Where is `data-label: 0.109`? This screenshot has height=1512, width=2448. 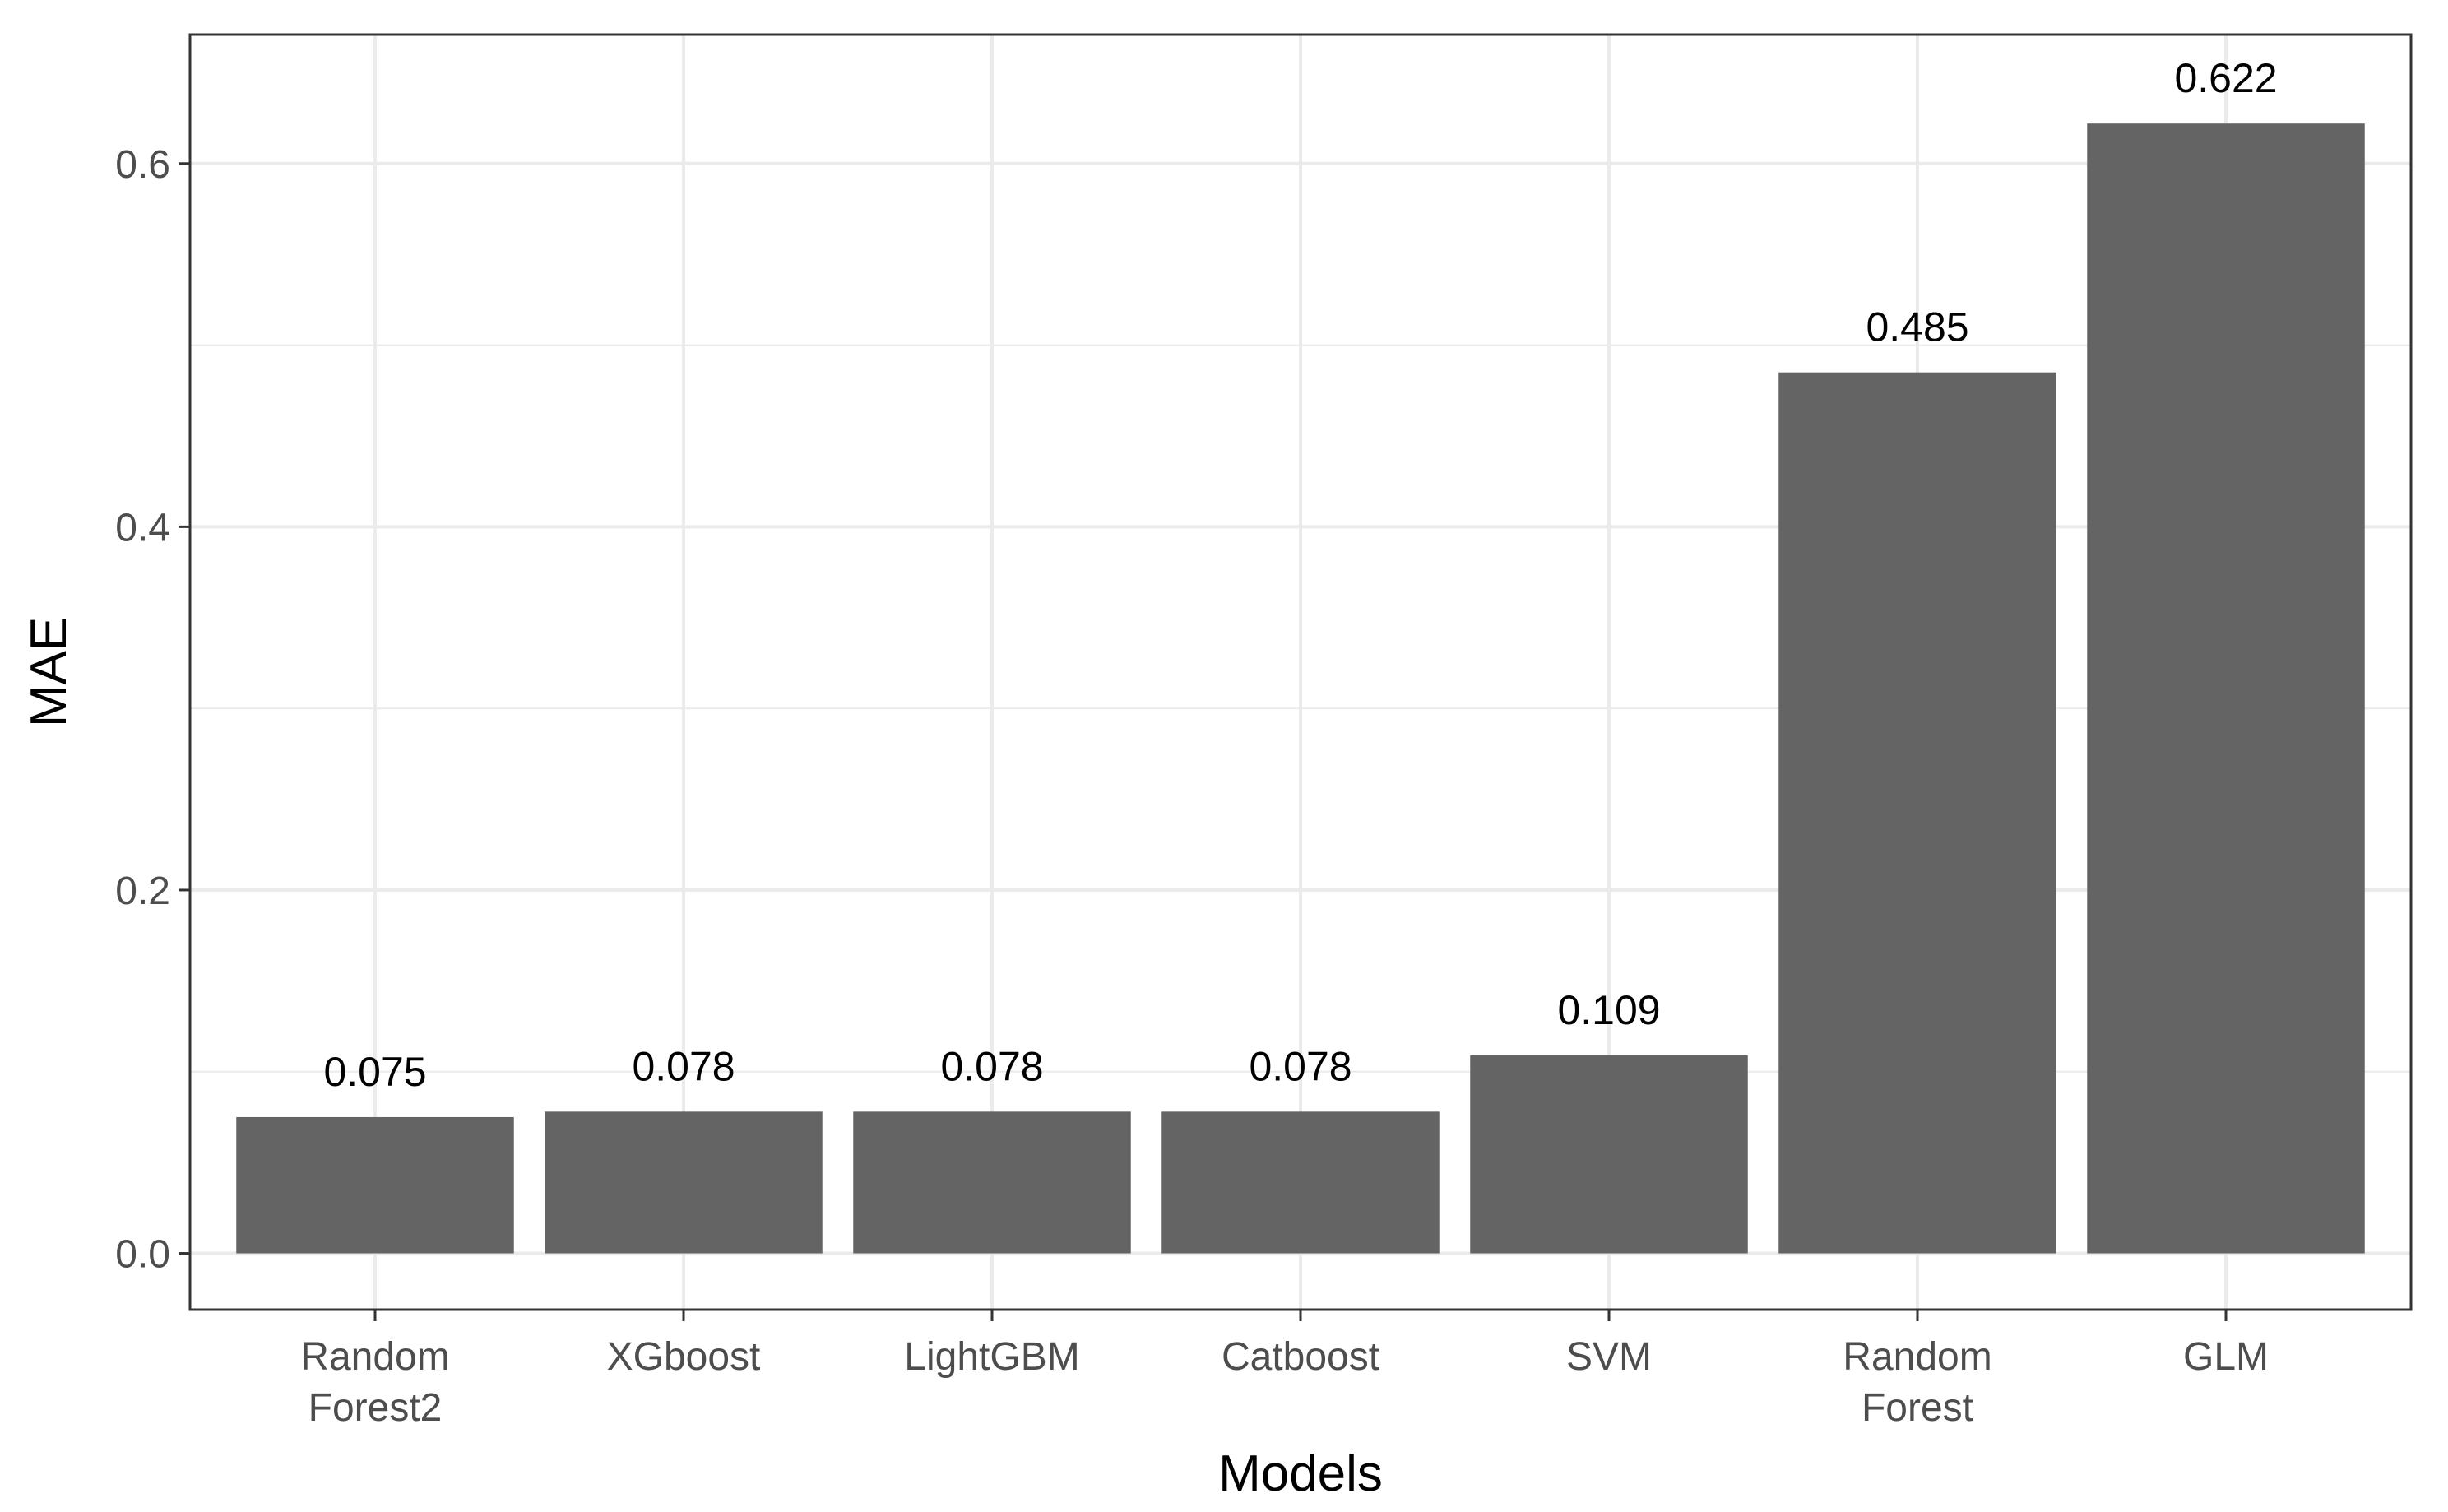 data-label: 0.109 is located at coordinates (1608, 1010).